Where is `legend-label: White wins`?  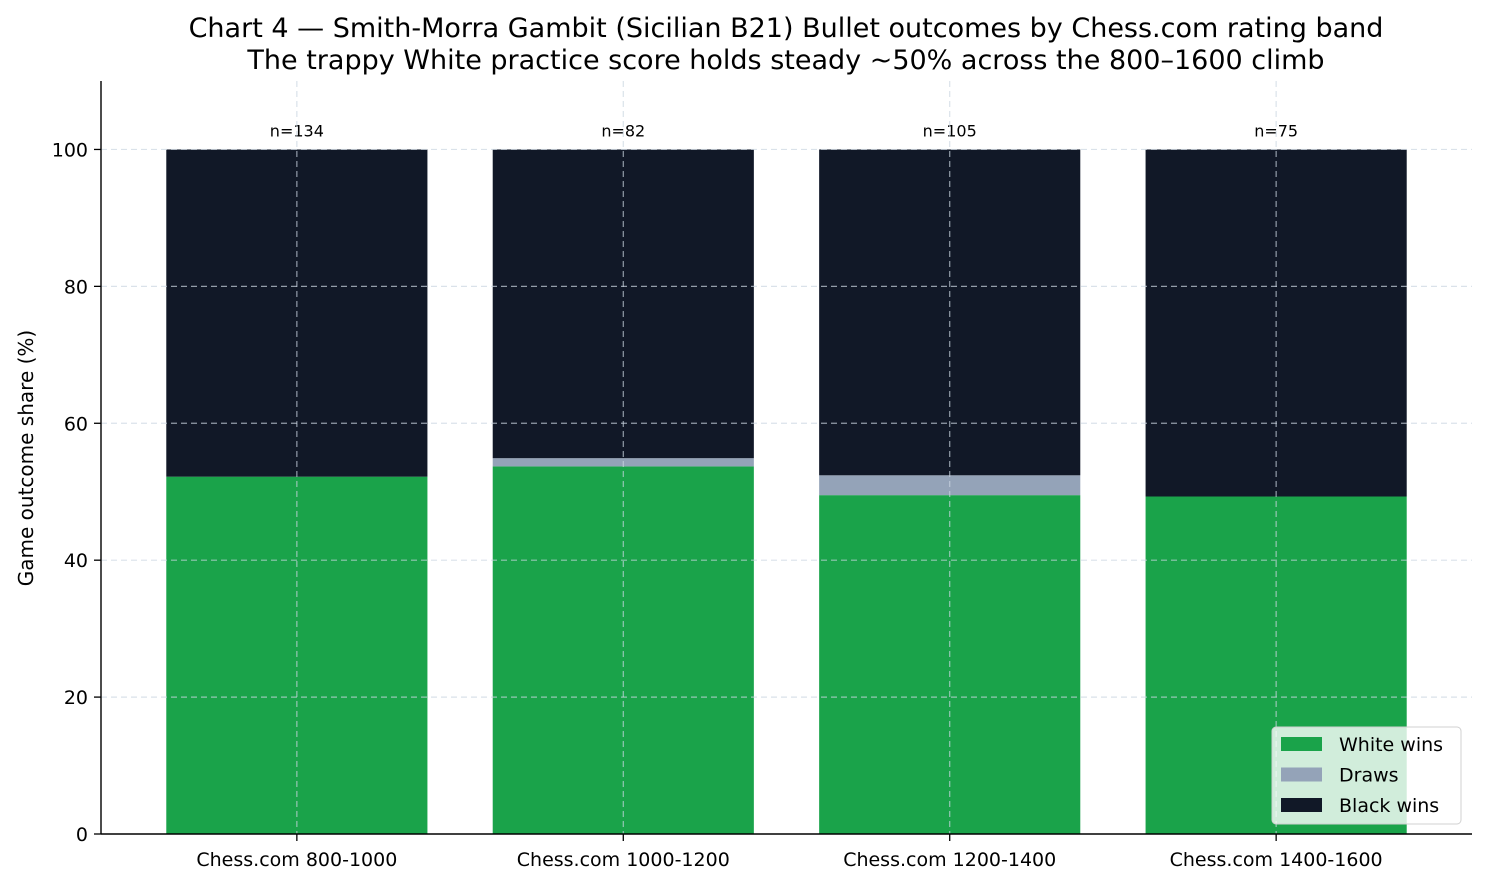 legend-label: White wins is located at coordinates (1391, 745).